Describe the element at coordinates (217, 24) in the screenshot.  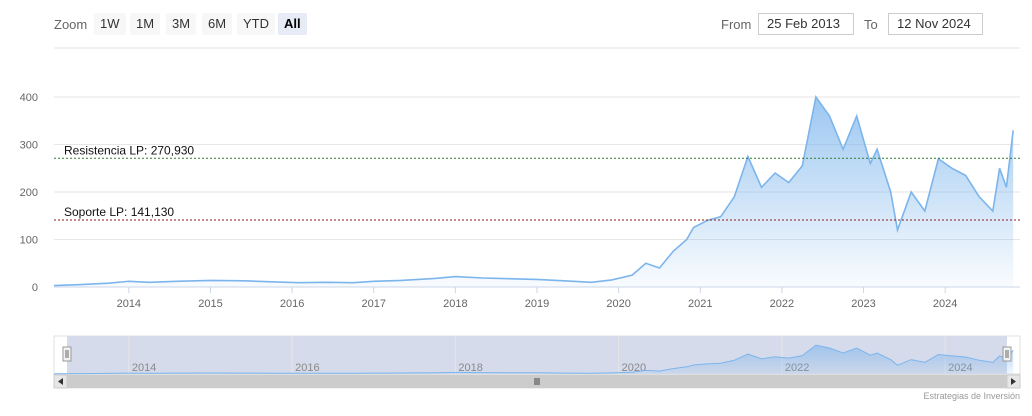
I see `zoom-button-6m: 6M` at that location.